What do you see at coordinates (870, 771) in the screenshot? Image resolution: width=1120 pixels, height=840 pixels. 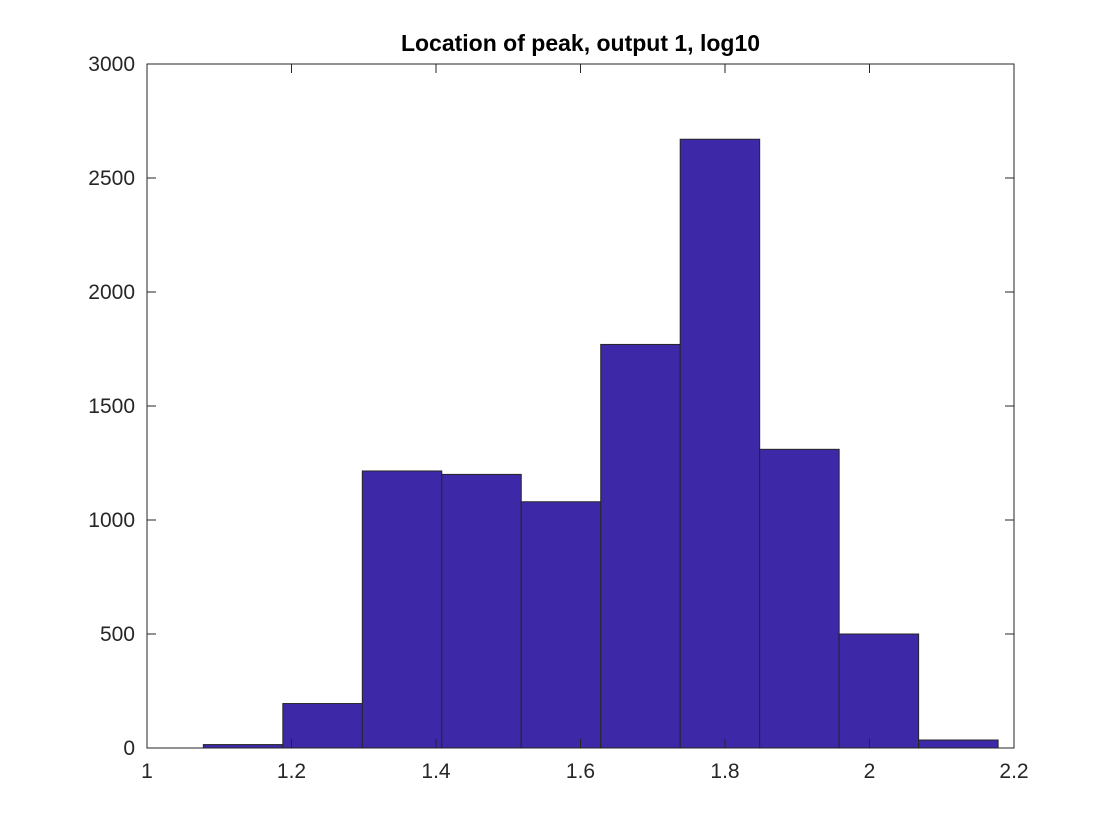 I see `x-tick-label: 2` at bounding box center [870, 771].